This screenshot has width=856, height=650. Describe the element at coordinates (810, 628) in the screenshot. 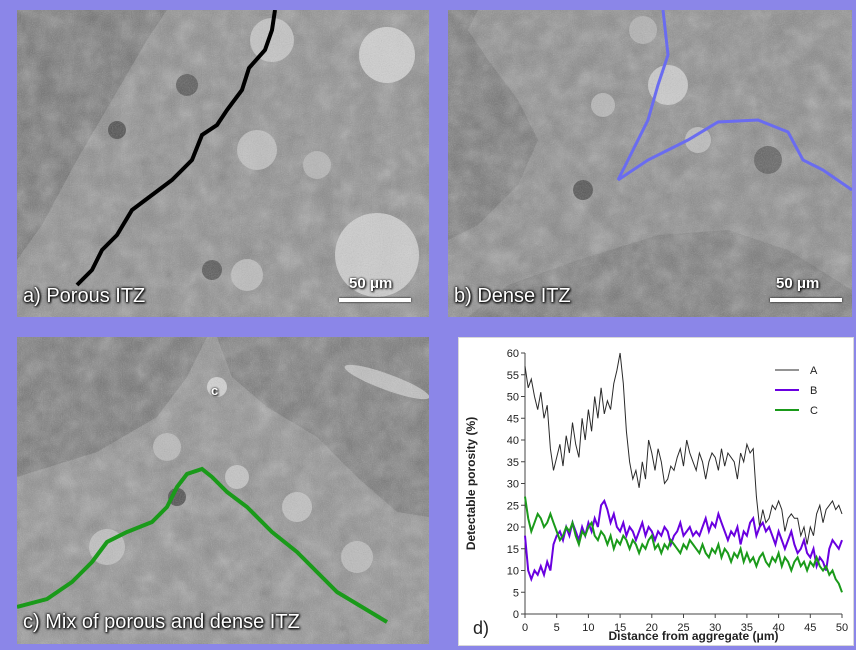

I see `x-tick-label: 45` at that location.